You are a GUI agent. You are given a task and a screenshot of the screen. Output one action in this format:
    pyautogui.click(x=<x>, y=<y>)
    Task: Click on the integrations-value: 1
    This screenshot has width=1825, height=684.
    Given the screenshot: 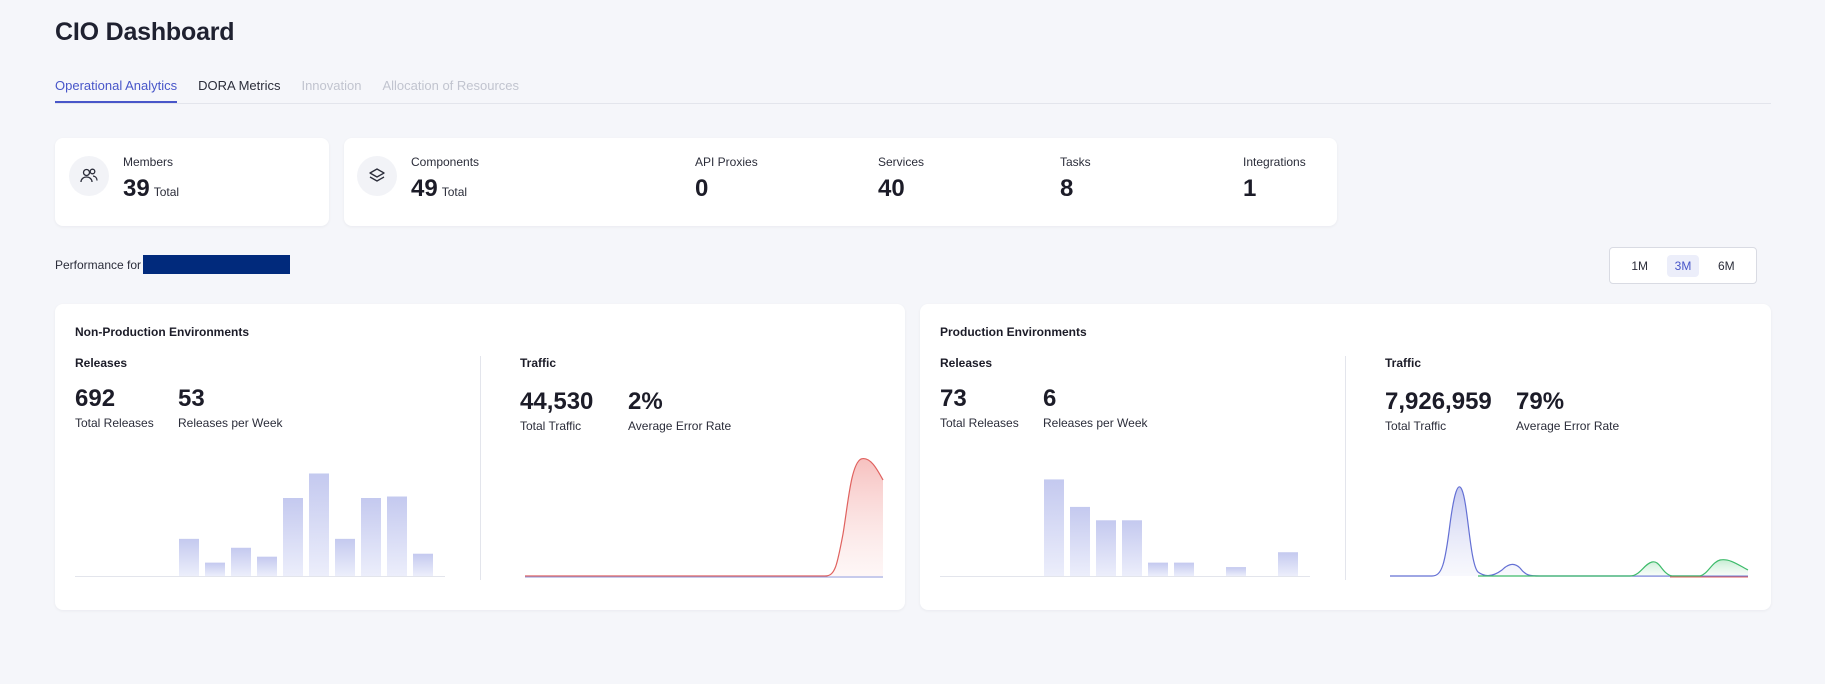 What is the action you would take?
    pyautogui.click(x=1250, y=188)
    